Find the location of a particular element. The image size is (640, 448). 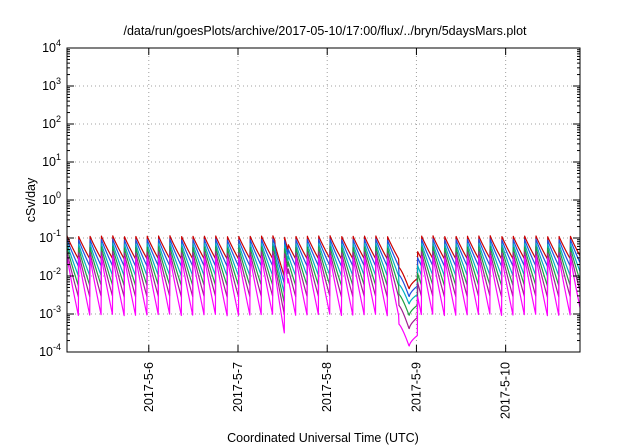

y-tick-label: 10³ is located at coordinates (51, 84).